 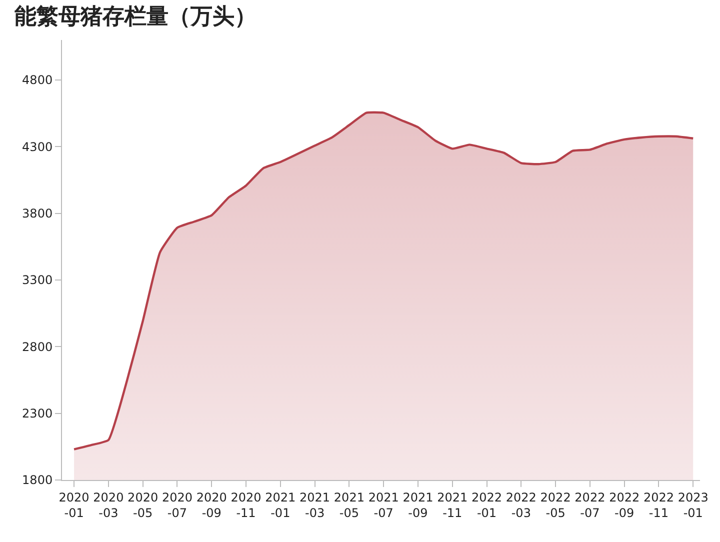 What do you see at coordinates (315, 505) in the screenshot?
I see `x-tick-label: 2021-03` at bounding box center [315, 505].